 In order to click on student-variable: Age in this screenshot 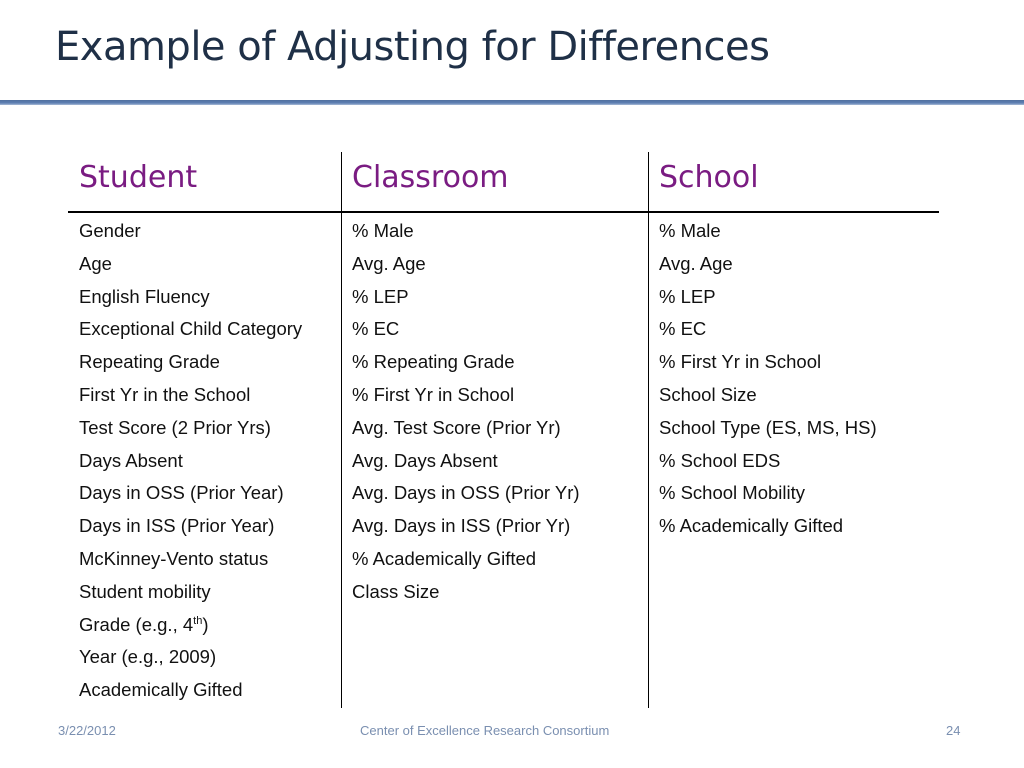, I will do `click(95, 263)`.